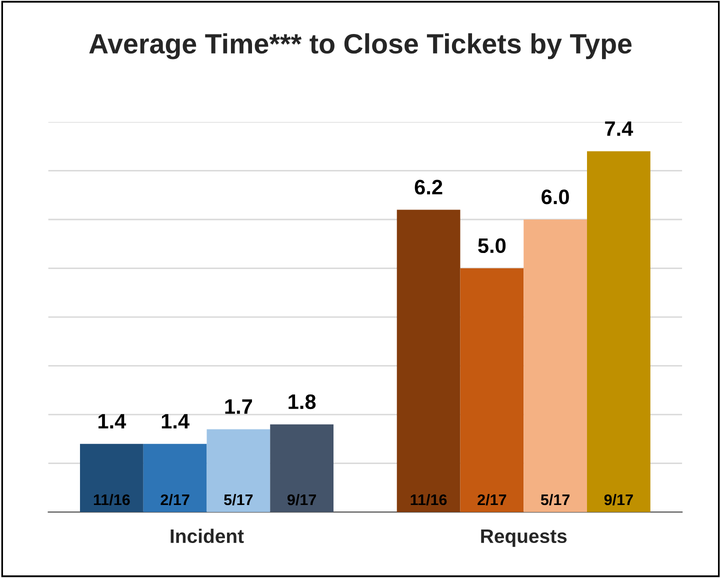  What do you see at coordinates (112, 500) in the screenshot?
I see `series-label: 11/16` at bounding box center [112, 500].